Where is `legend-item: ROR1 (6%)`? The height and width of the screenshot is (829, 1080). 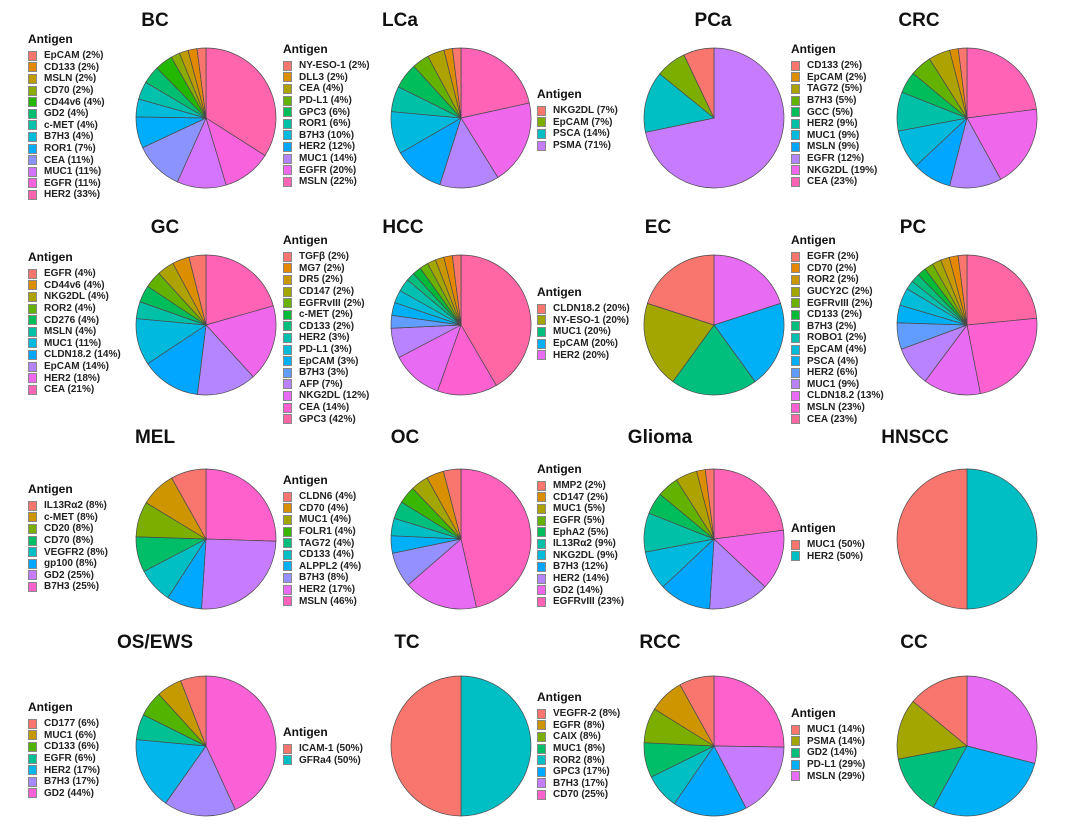
legend-item: ROR1 (6%) is located at coordinates (326, 124).